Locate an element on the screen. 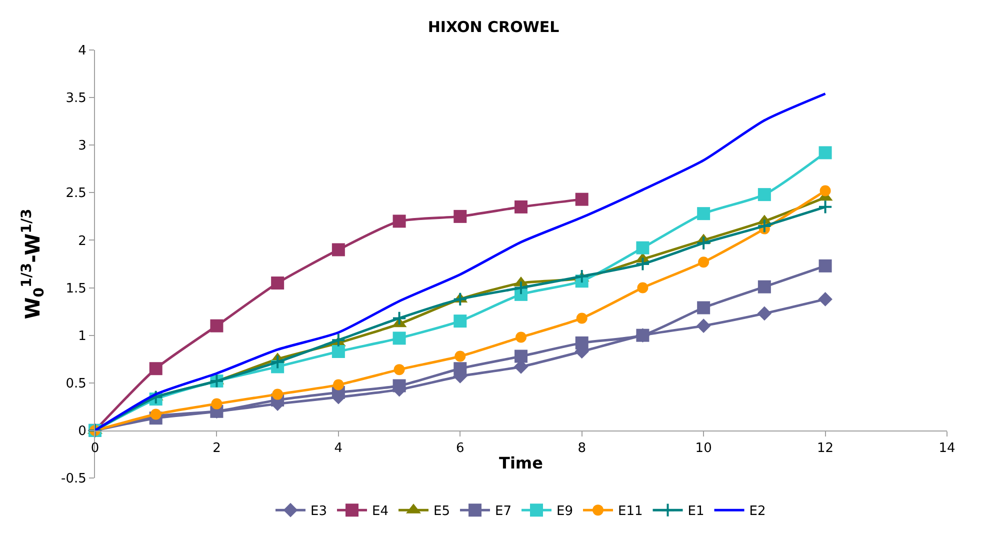 This screenshot has width=987, height=537. legend-label: E4 is located at coordinates (380, 512).